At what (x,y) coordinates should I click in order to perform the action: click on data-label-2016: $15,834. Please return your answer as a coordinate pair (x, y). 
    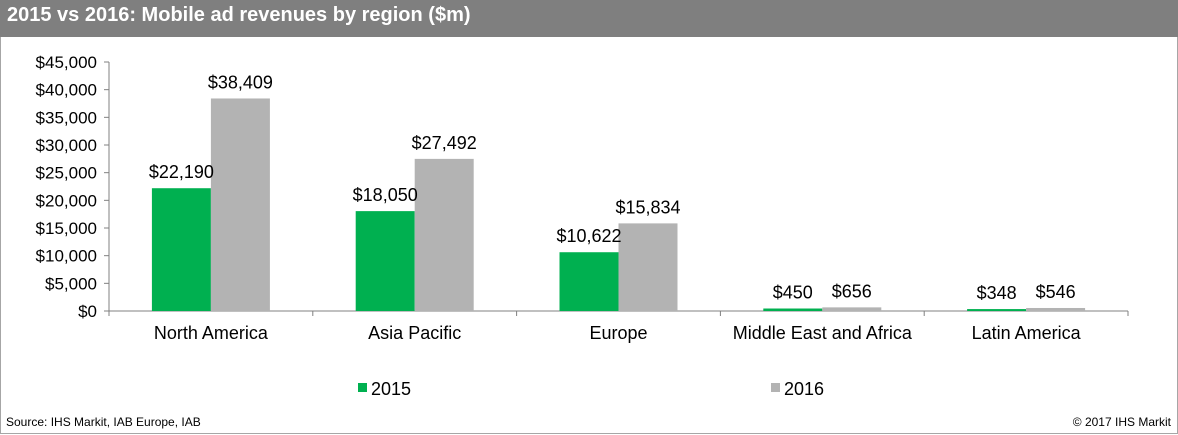
    Looking at the image, I should click on (647, 207).